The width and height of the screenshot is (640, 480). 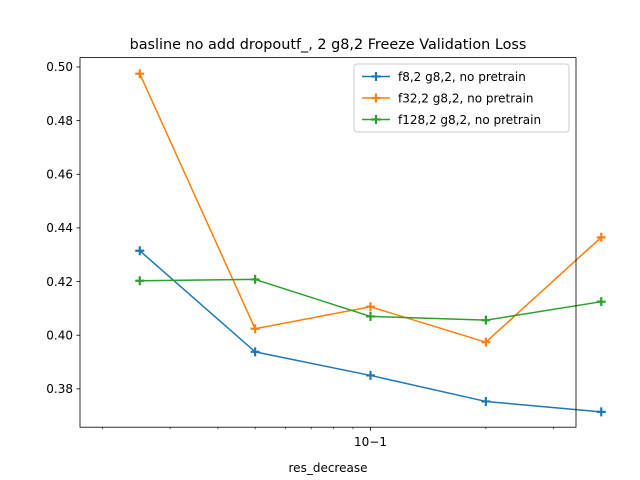 I want to click on legend-entry: f8,2 g8,2, no pretrain, so click(x=444, y=77).